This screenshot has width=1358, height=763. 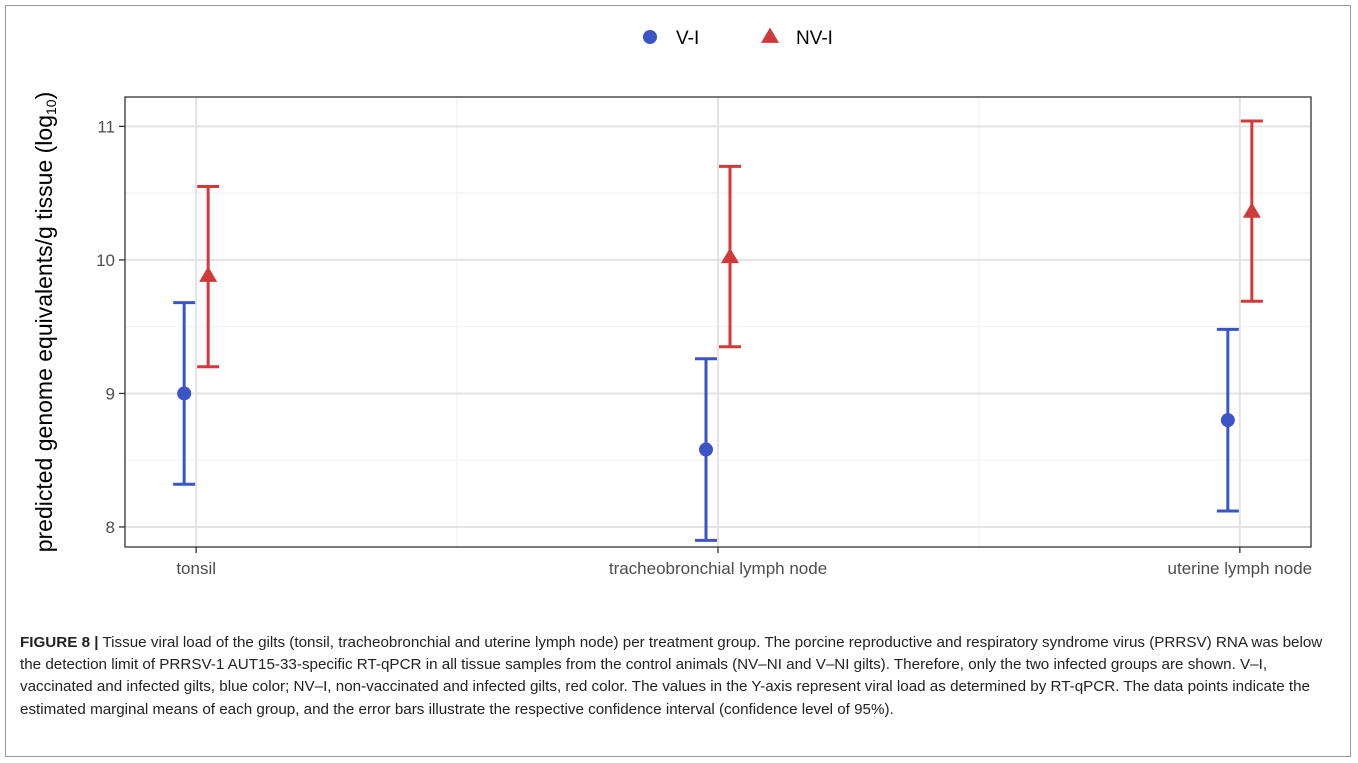 I want to click on y-tick-label: 8, so click(x=110, y=527).